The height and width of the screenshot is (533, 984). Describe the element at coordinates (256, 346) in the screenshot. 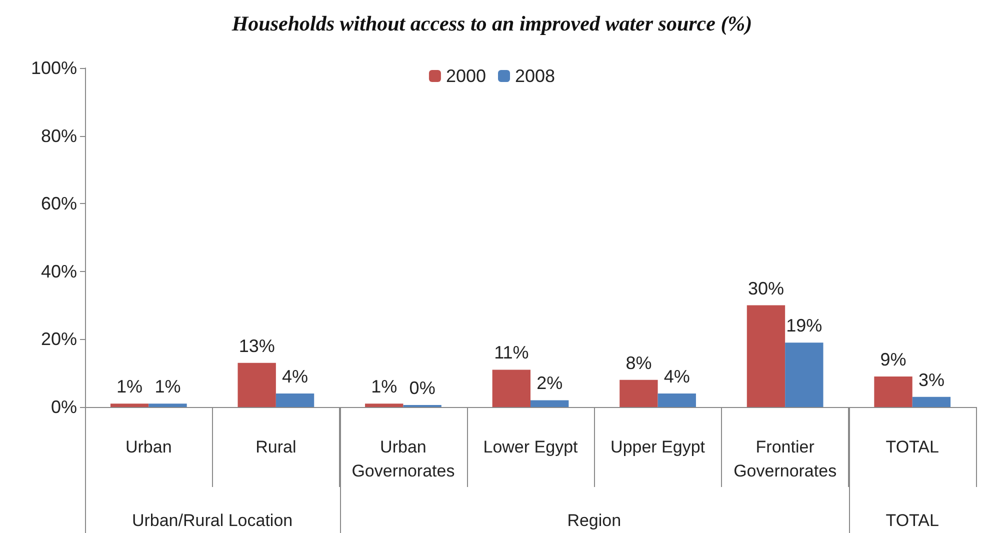

I see `data-label: 13%` at that location.